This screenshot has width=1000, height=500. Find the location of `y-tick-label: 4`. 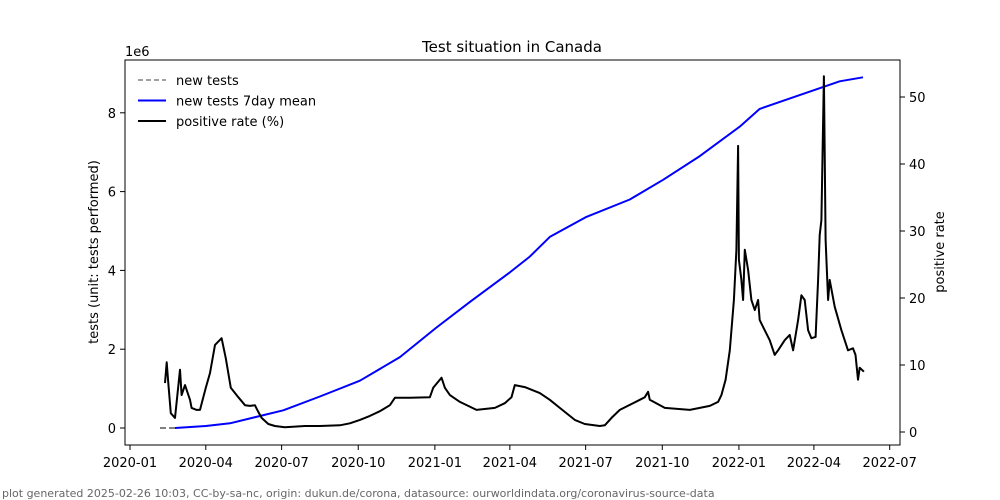

y-tick-label: 4 is located at coordinates (112, 271).